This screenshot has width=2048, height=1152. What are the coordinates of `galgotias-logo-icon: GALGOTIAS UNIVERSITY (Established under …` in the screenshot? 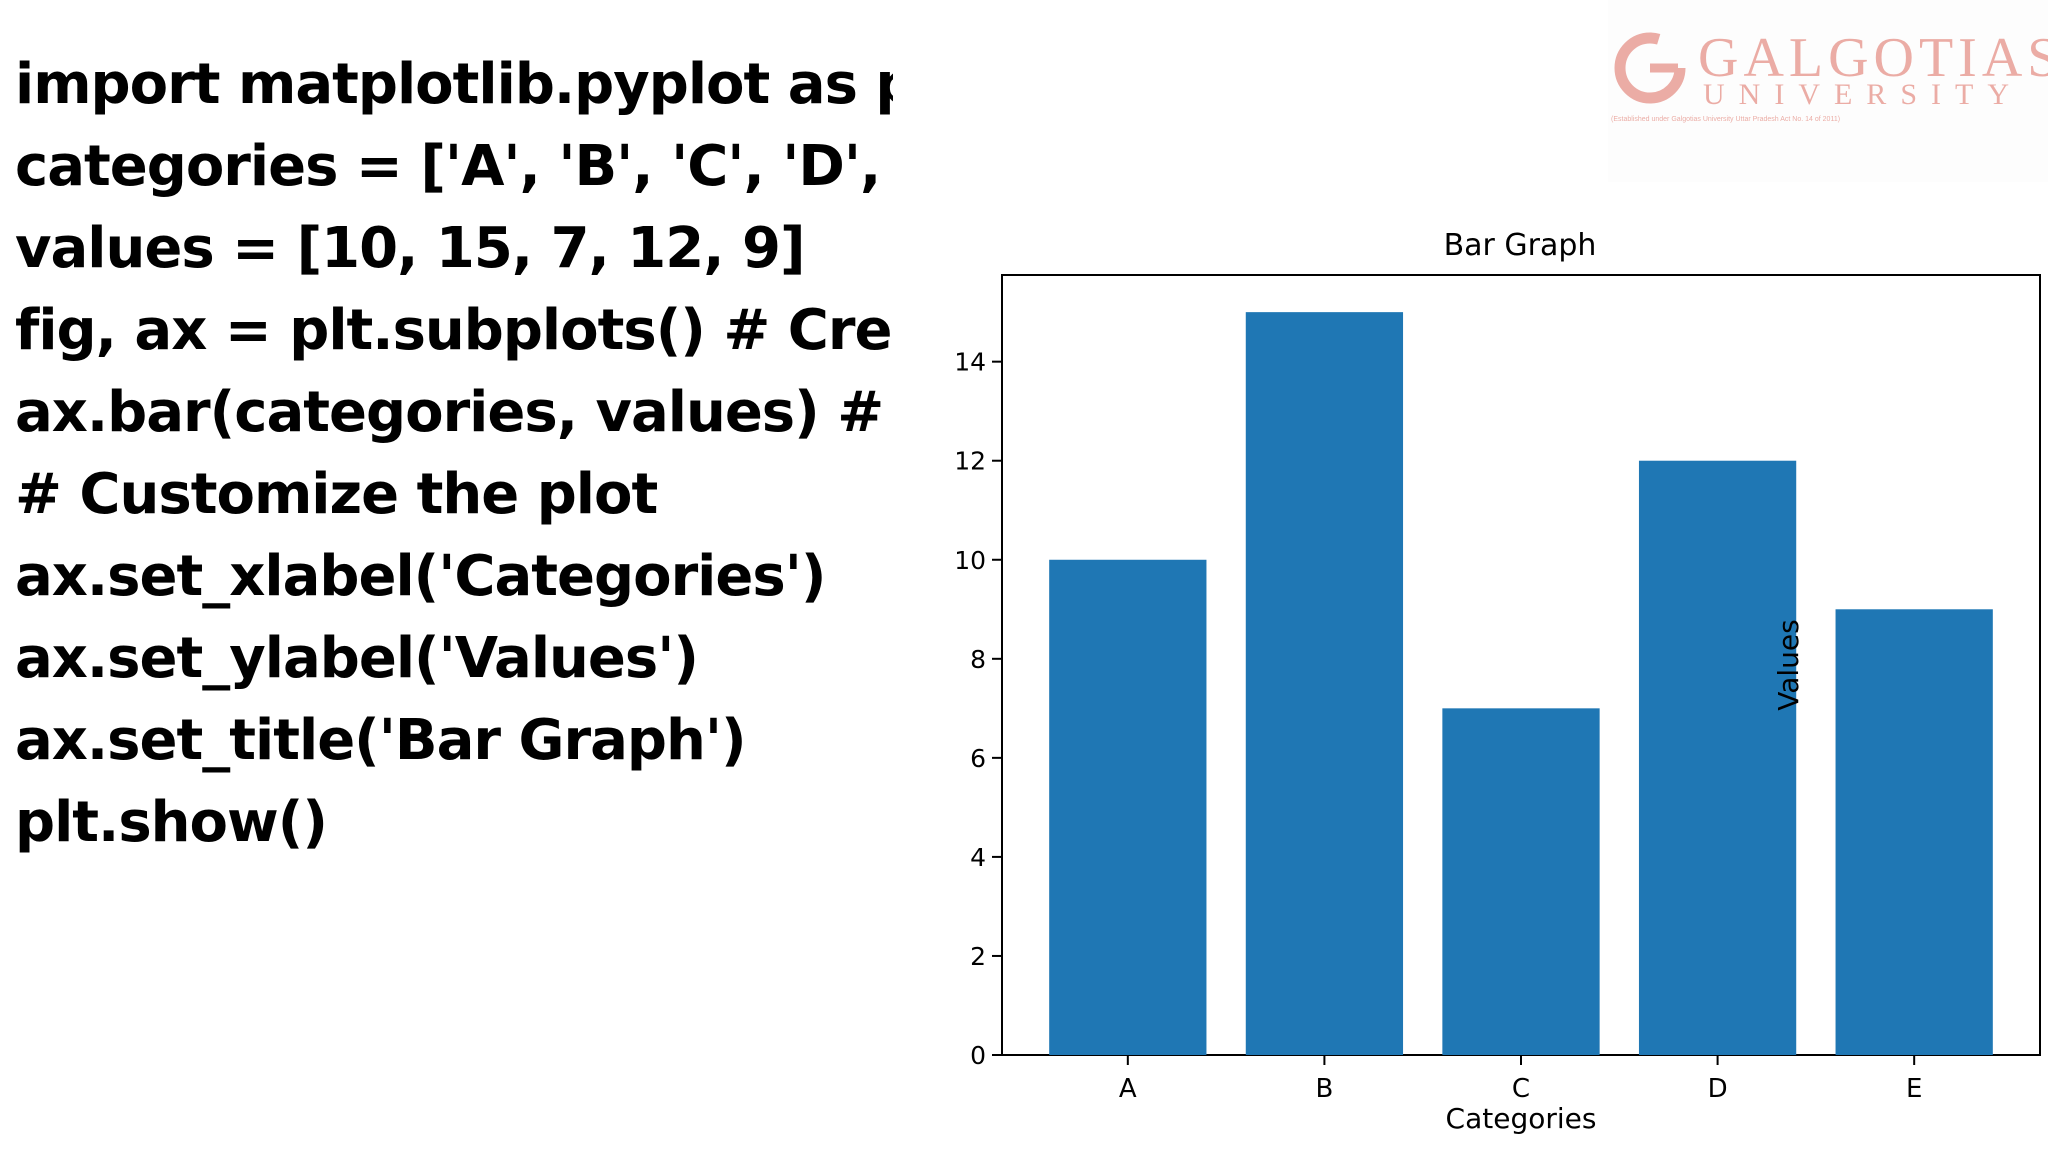 It's located at (1829, 75).